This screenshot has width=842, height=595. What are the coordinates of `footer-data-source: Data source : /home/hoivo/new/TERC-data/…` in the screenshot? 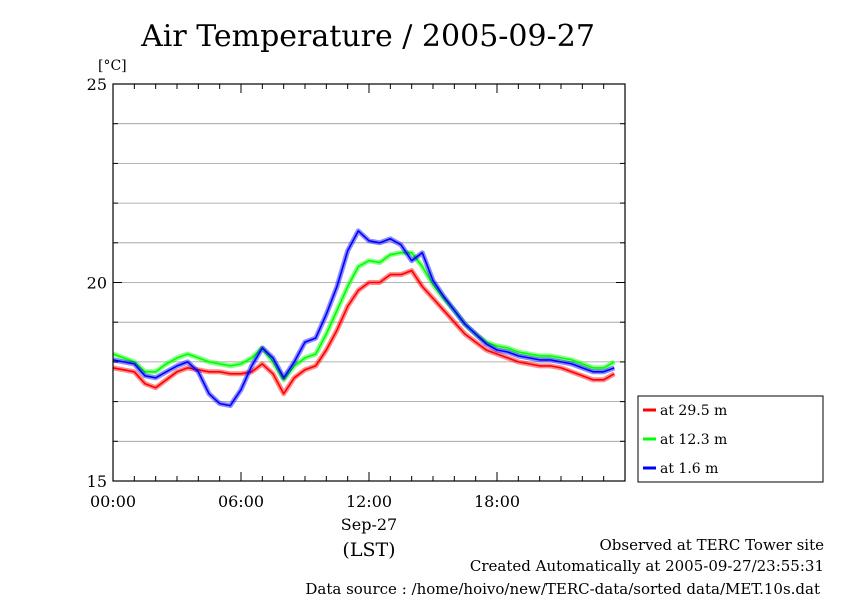 It's located at (562, 587).